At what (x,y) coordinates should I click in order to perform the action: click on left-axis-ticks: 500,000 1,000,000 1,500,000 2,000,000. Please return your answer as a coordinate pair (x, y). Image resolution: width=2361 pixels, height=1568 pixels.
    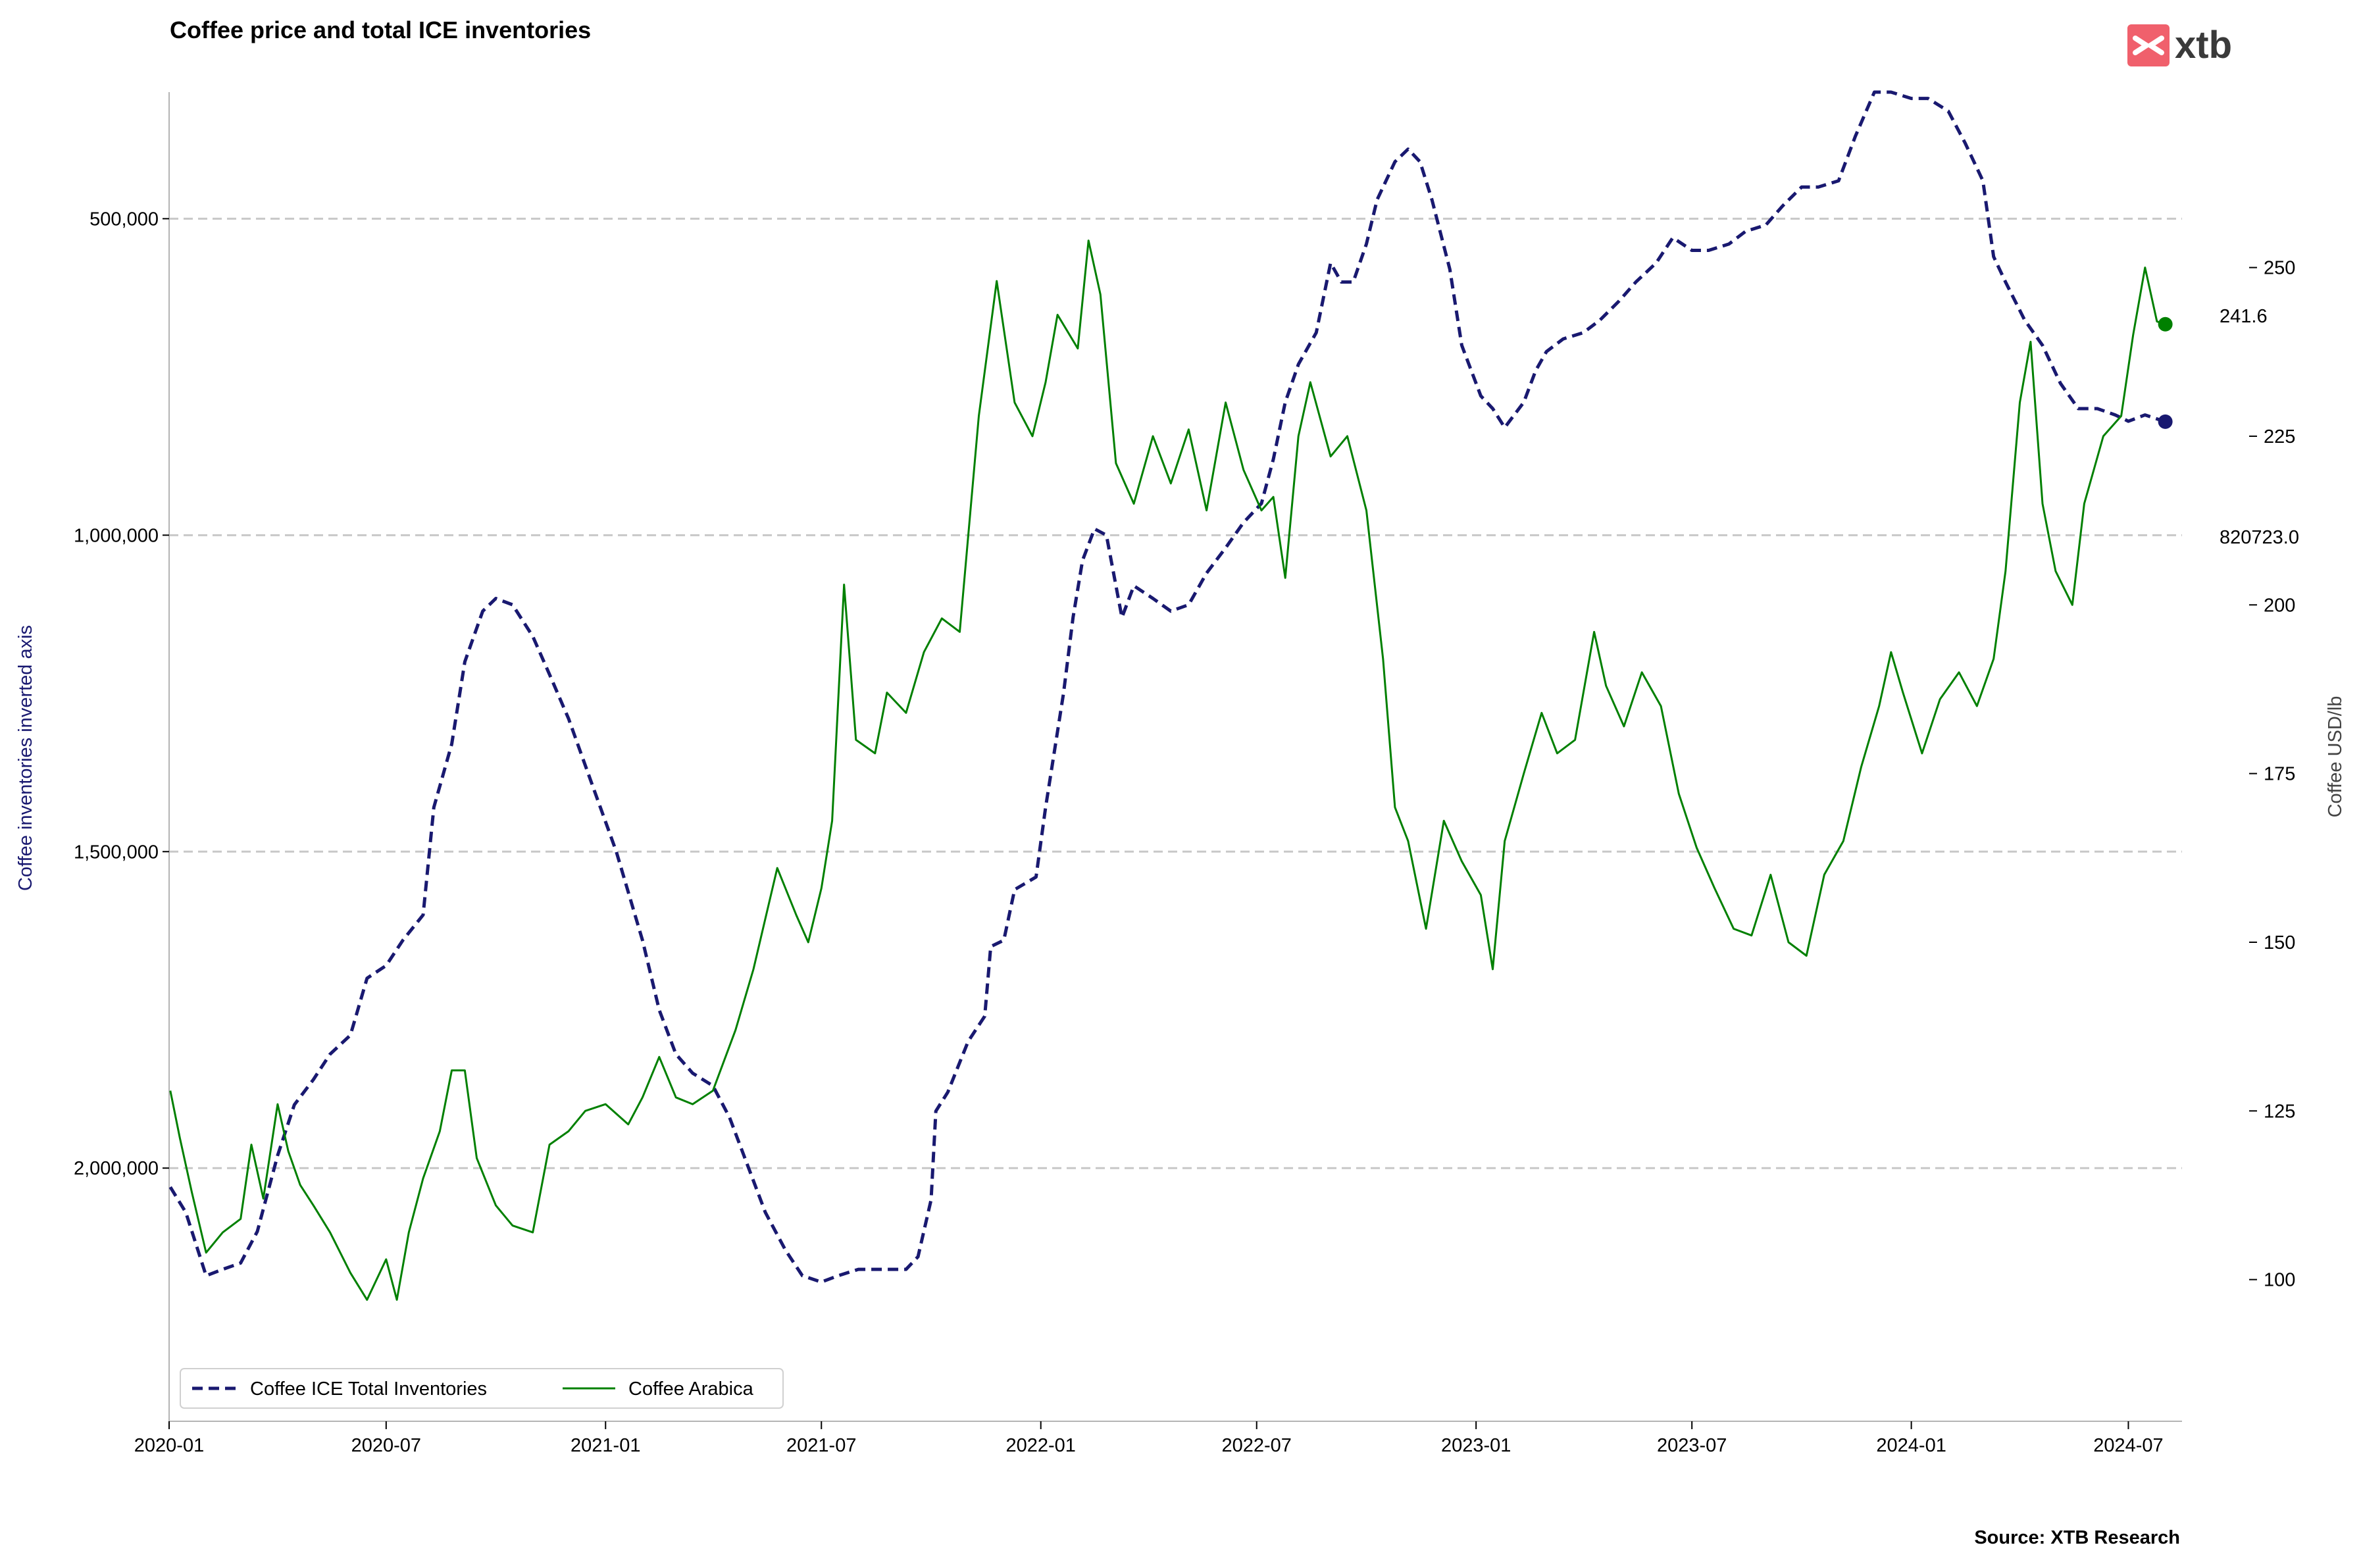
    Looking at the image, I should click on (121, 694).